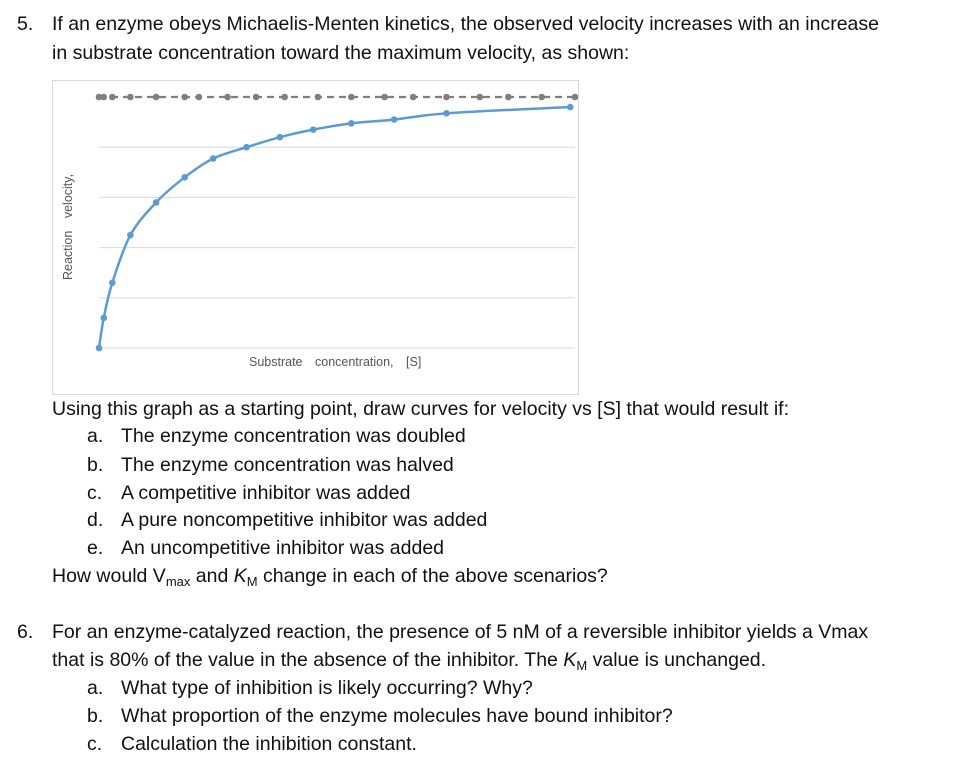 The height and width of the screenshot is (773, 973). I want to click on question-5-number: 5., so click(25, 24).